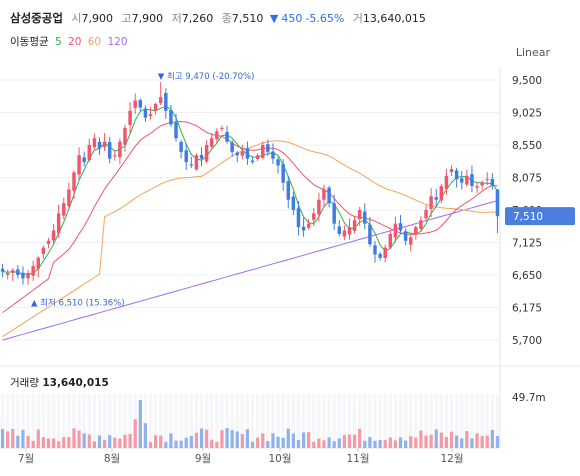  I want to click on x-axis: 7월 8월 9월 10월 11월 12월, so click(241, 456).